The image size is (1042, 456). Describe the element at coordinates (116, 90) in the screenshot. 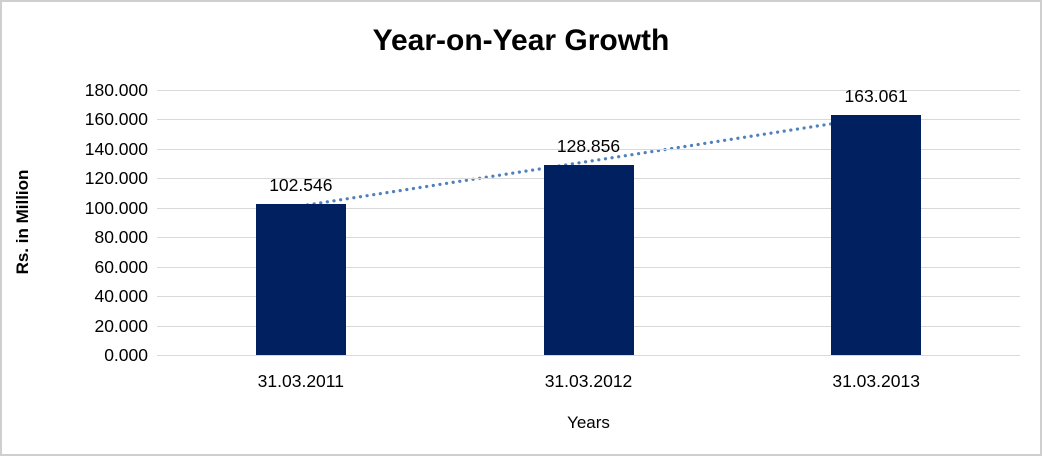

I see `y-axis-tick-label: 180.000` at that location.